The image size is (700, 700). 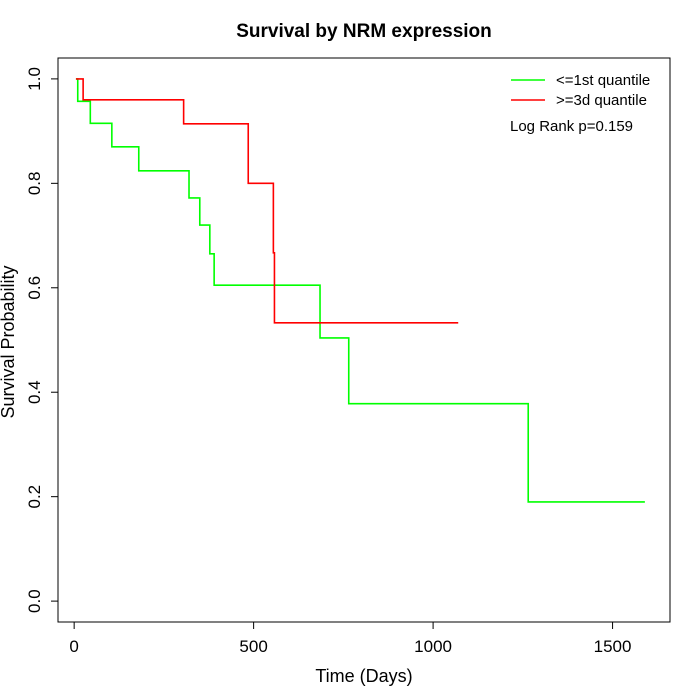 I want to click on x-tick-label: 500, so click(x=253, y=646).